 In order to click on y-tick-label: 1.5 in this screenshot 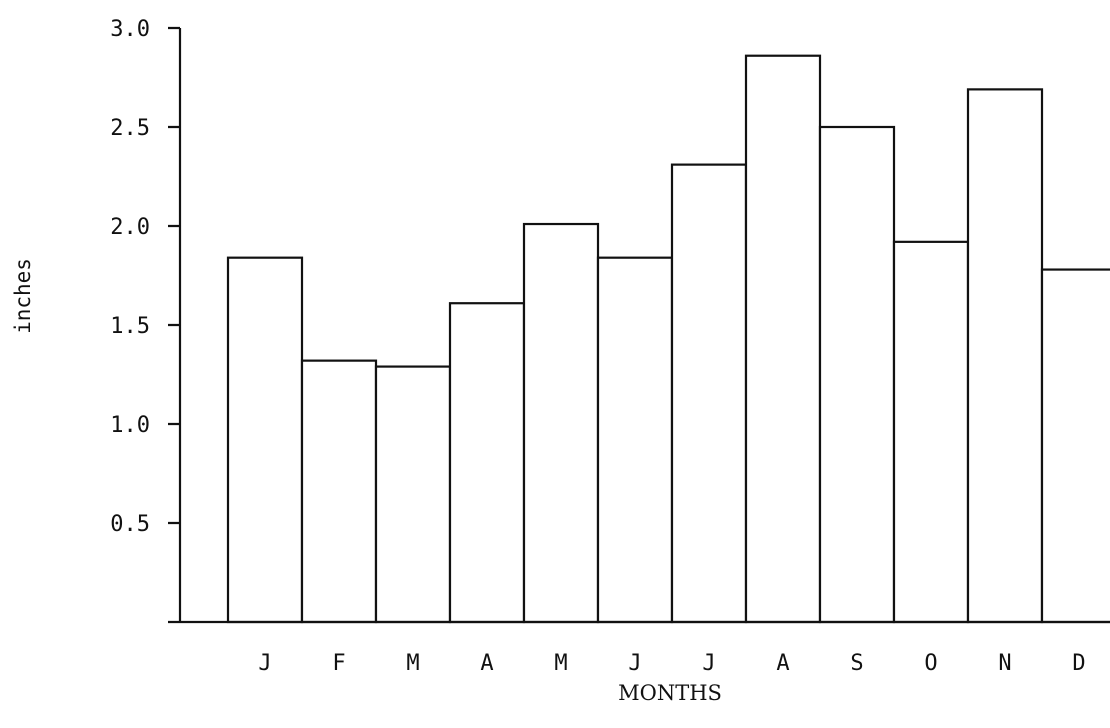, I will do `click(130, 326)`.